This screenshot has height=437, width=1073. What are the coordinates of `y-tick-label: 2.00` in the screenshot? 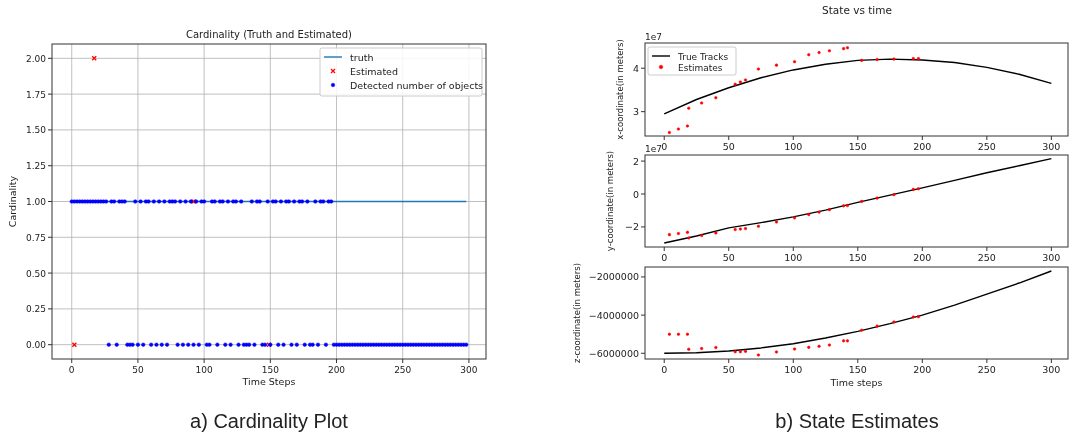 It's located at (36, 58).